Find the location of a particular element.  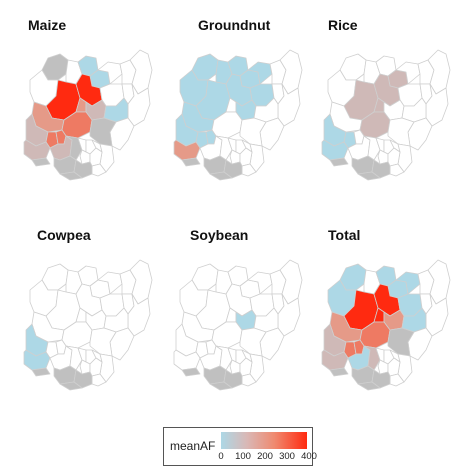

panel-title-maize: Maize is located at coordinates (47, 25).